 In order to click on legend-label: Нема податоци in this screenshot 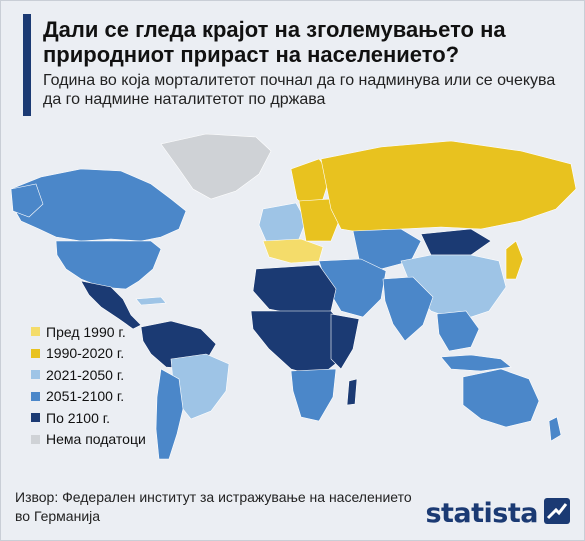, I will do `click(96, 439)`.